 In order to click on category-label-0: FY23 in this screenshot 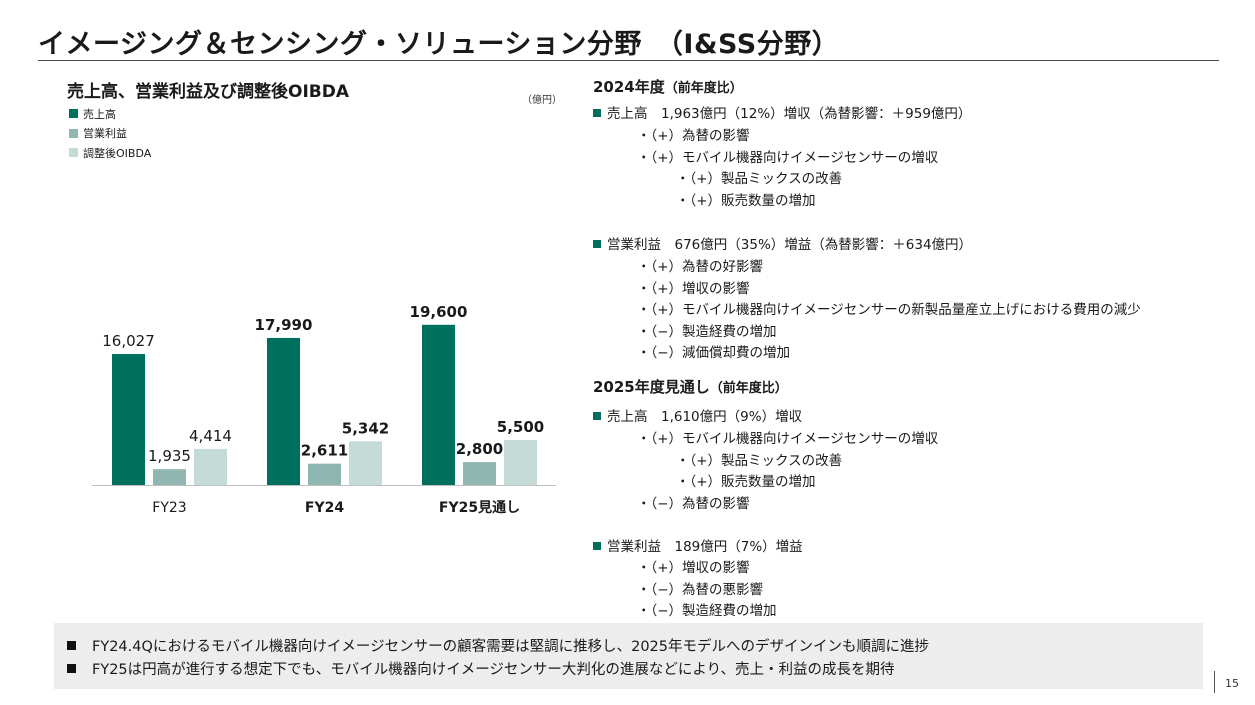, I will do `click(169, 508)`.